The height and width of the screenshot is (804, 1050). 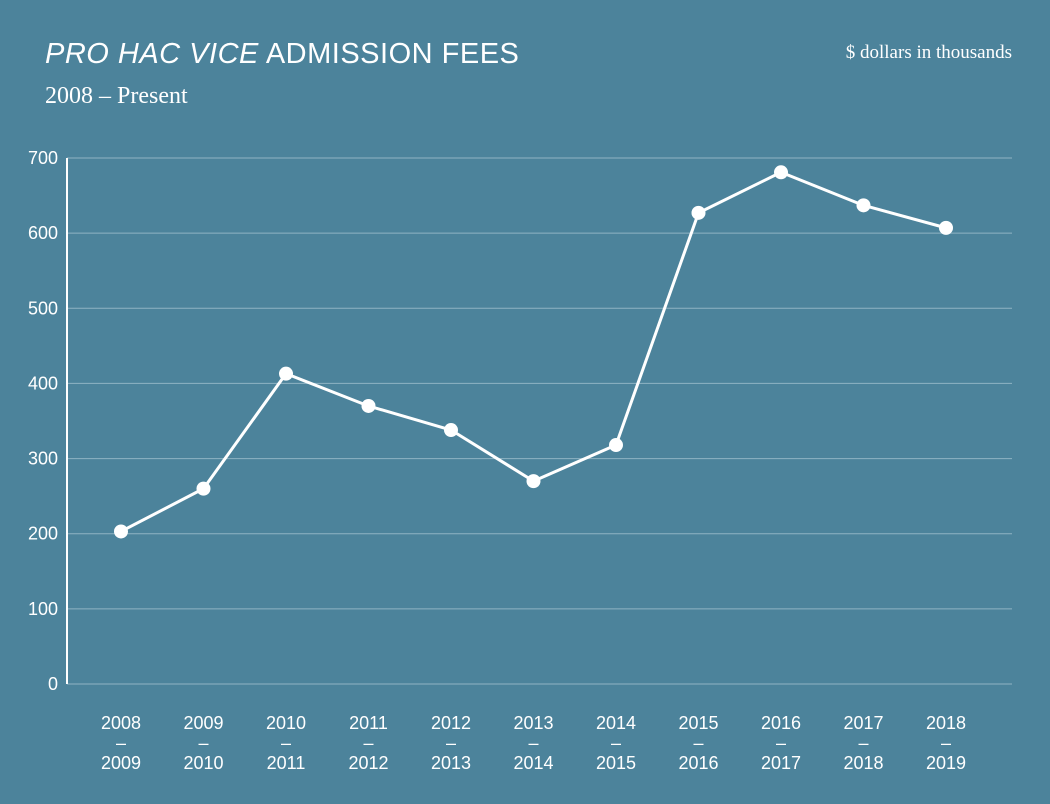 I want to click on y-tick-label: 700, so click(x=43, y=158).